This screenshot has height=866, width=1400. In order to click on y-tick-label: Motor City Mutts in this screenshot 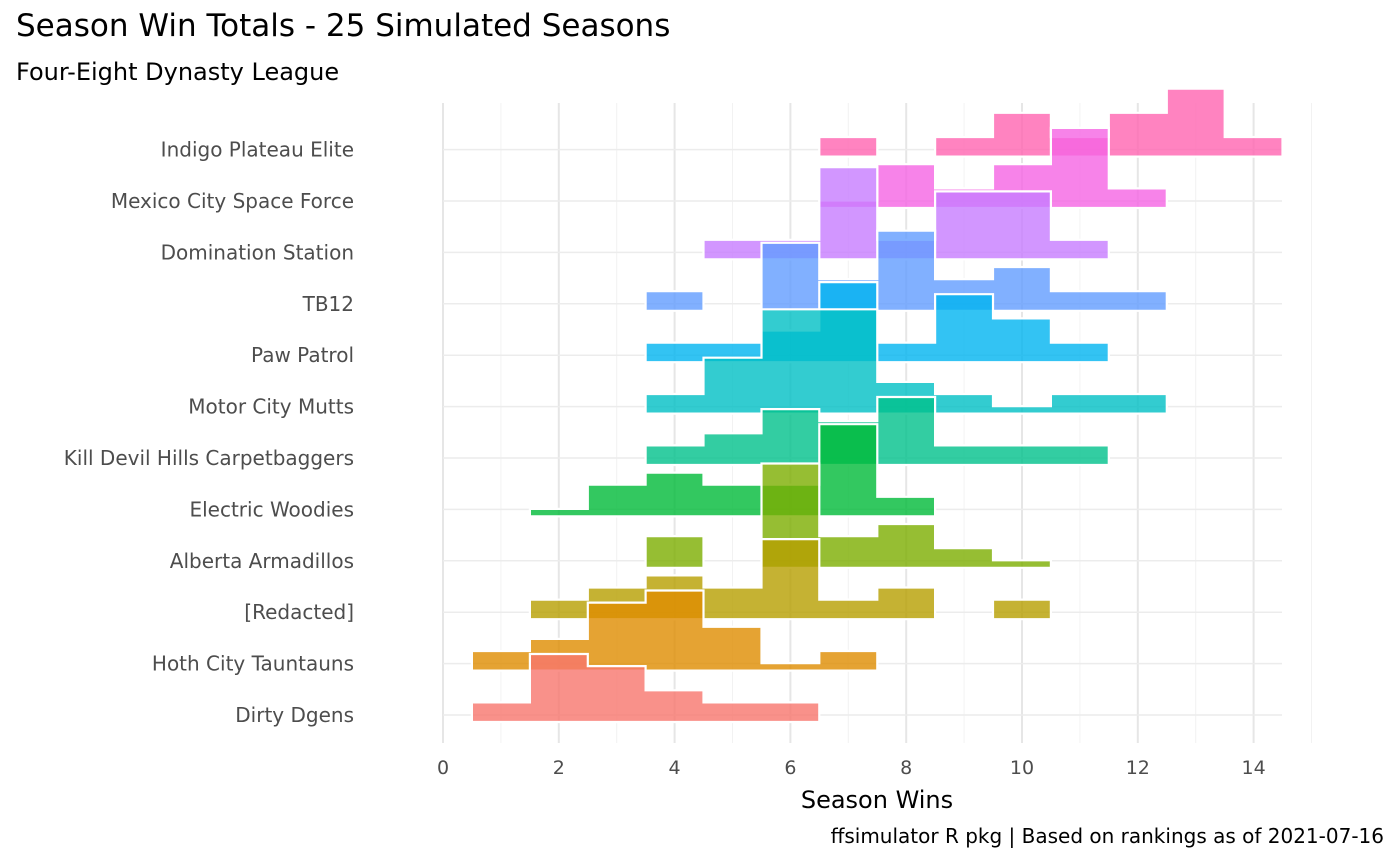, I will do `click(271, 407)`.